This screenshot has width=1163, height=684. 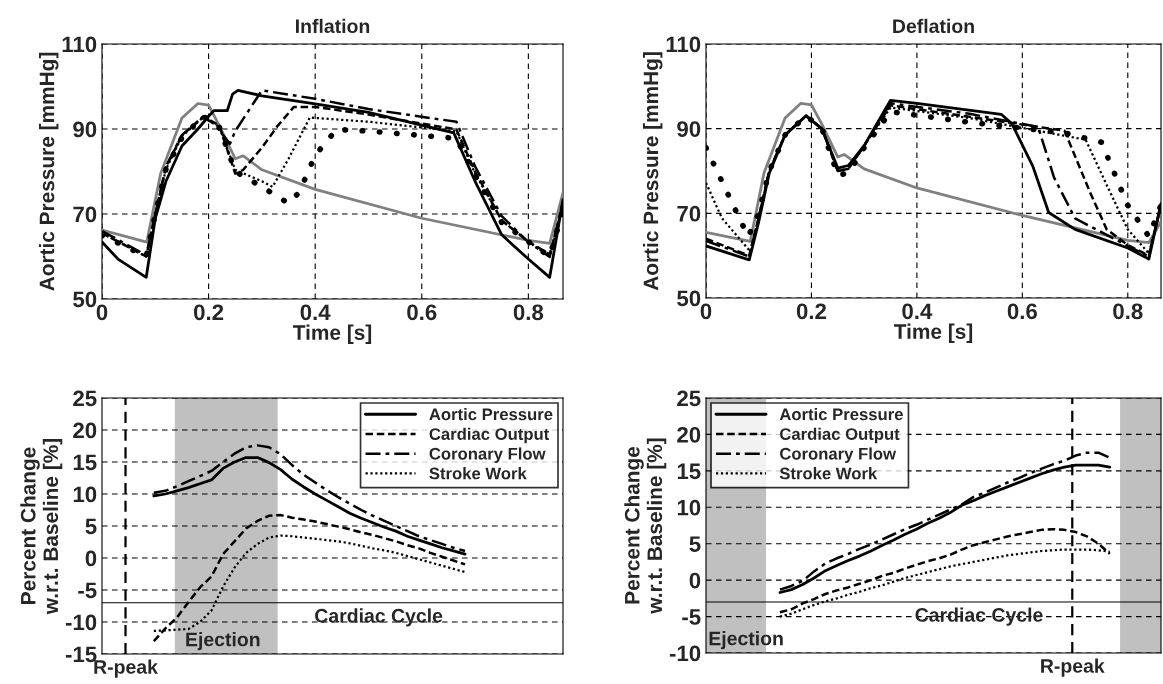 I want to click on chart-title: Inflation, so click(x=333, y=26).